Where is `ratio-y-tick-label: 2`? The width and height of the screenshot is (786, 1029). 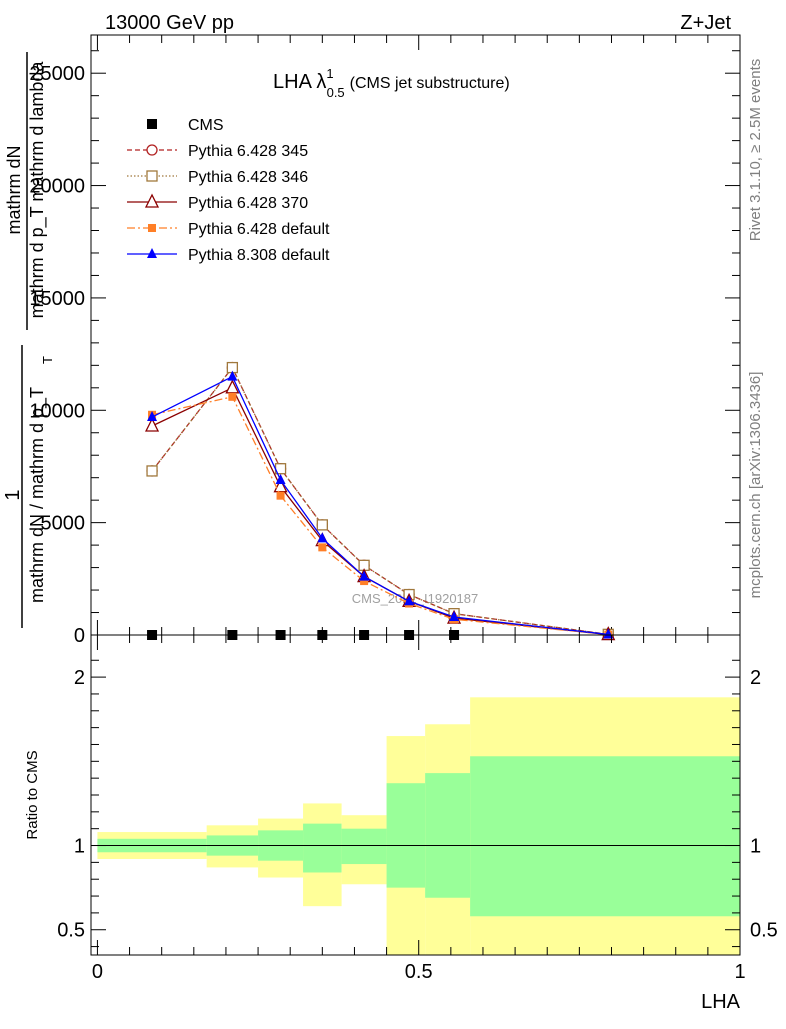 ratio-y-tick-label: 2 is located at coordinates (79, 678).